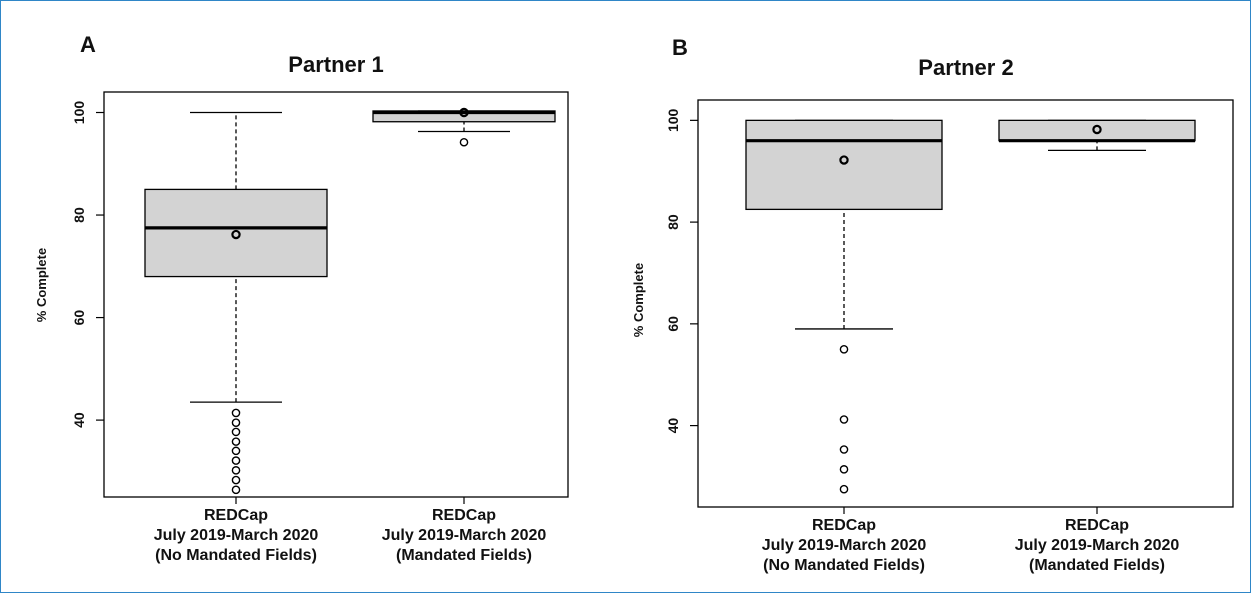 Image resolution: width=1251 pixels, height=593 pixels. I want to click on panel-a-y-tick-label: 100, so click(79, 113).